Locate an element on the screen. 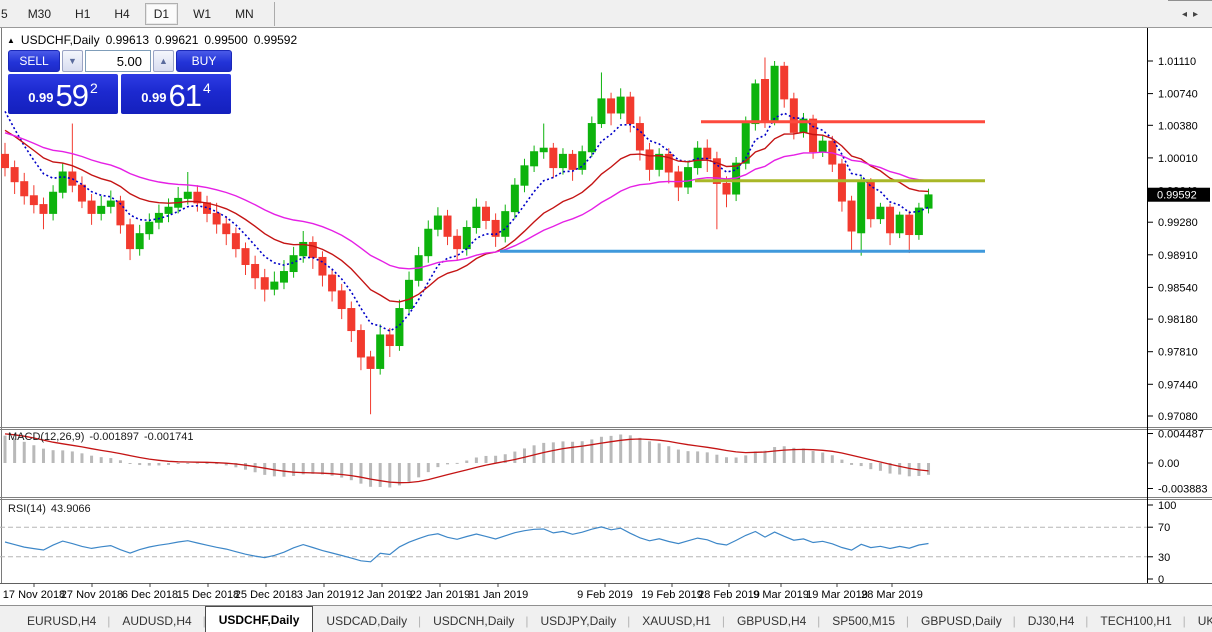 This screenshot has width=1212, height=632. sell-price-point: 2 is located at coordinates (94, 88).